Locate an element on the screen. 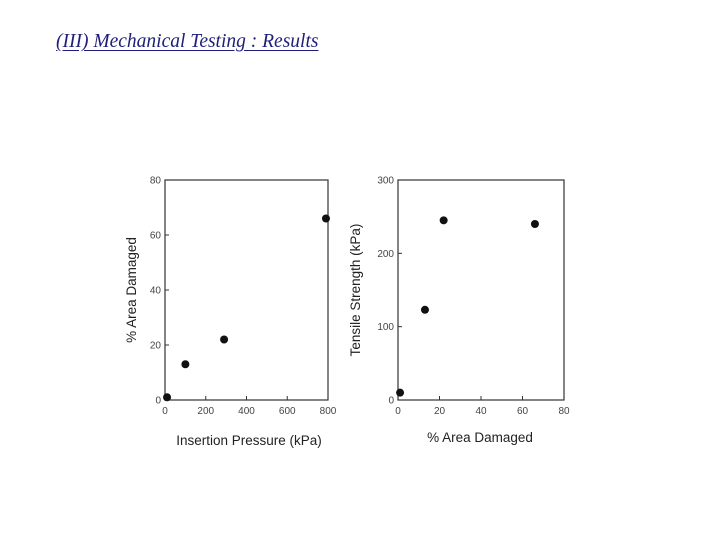  chart-left-ytick-label: 0 is located at coordinates (158, 401).